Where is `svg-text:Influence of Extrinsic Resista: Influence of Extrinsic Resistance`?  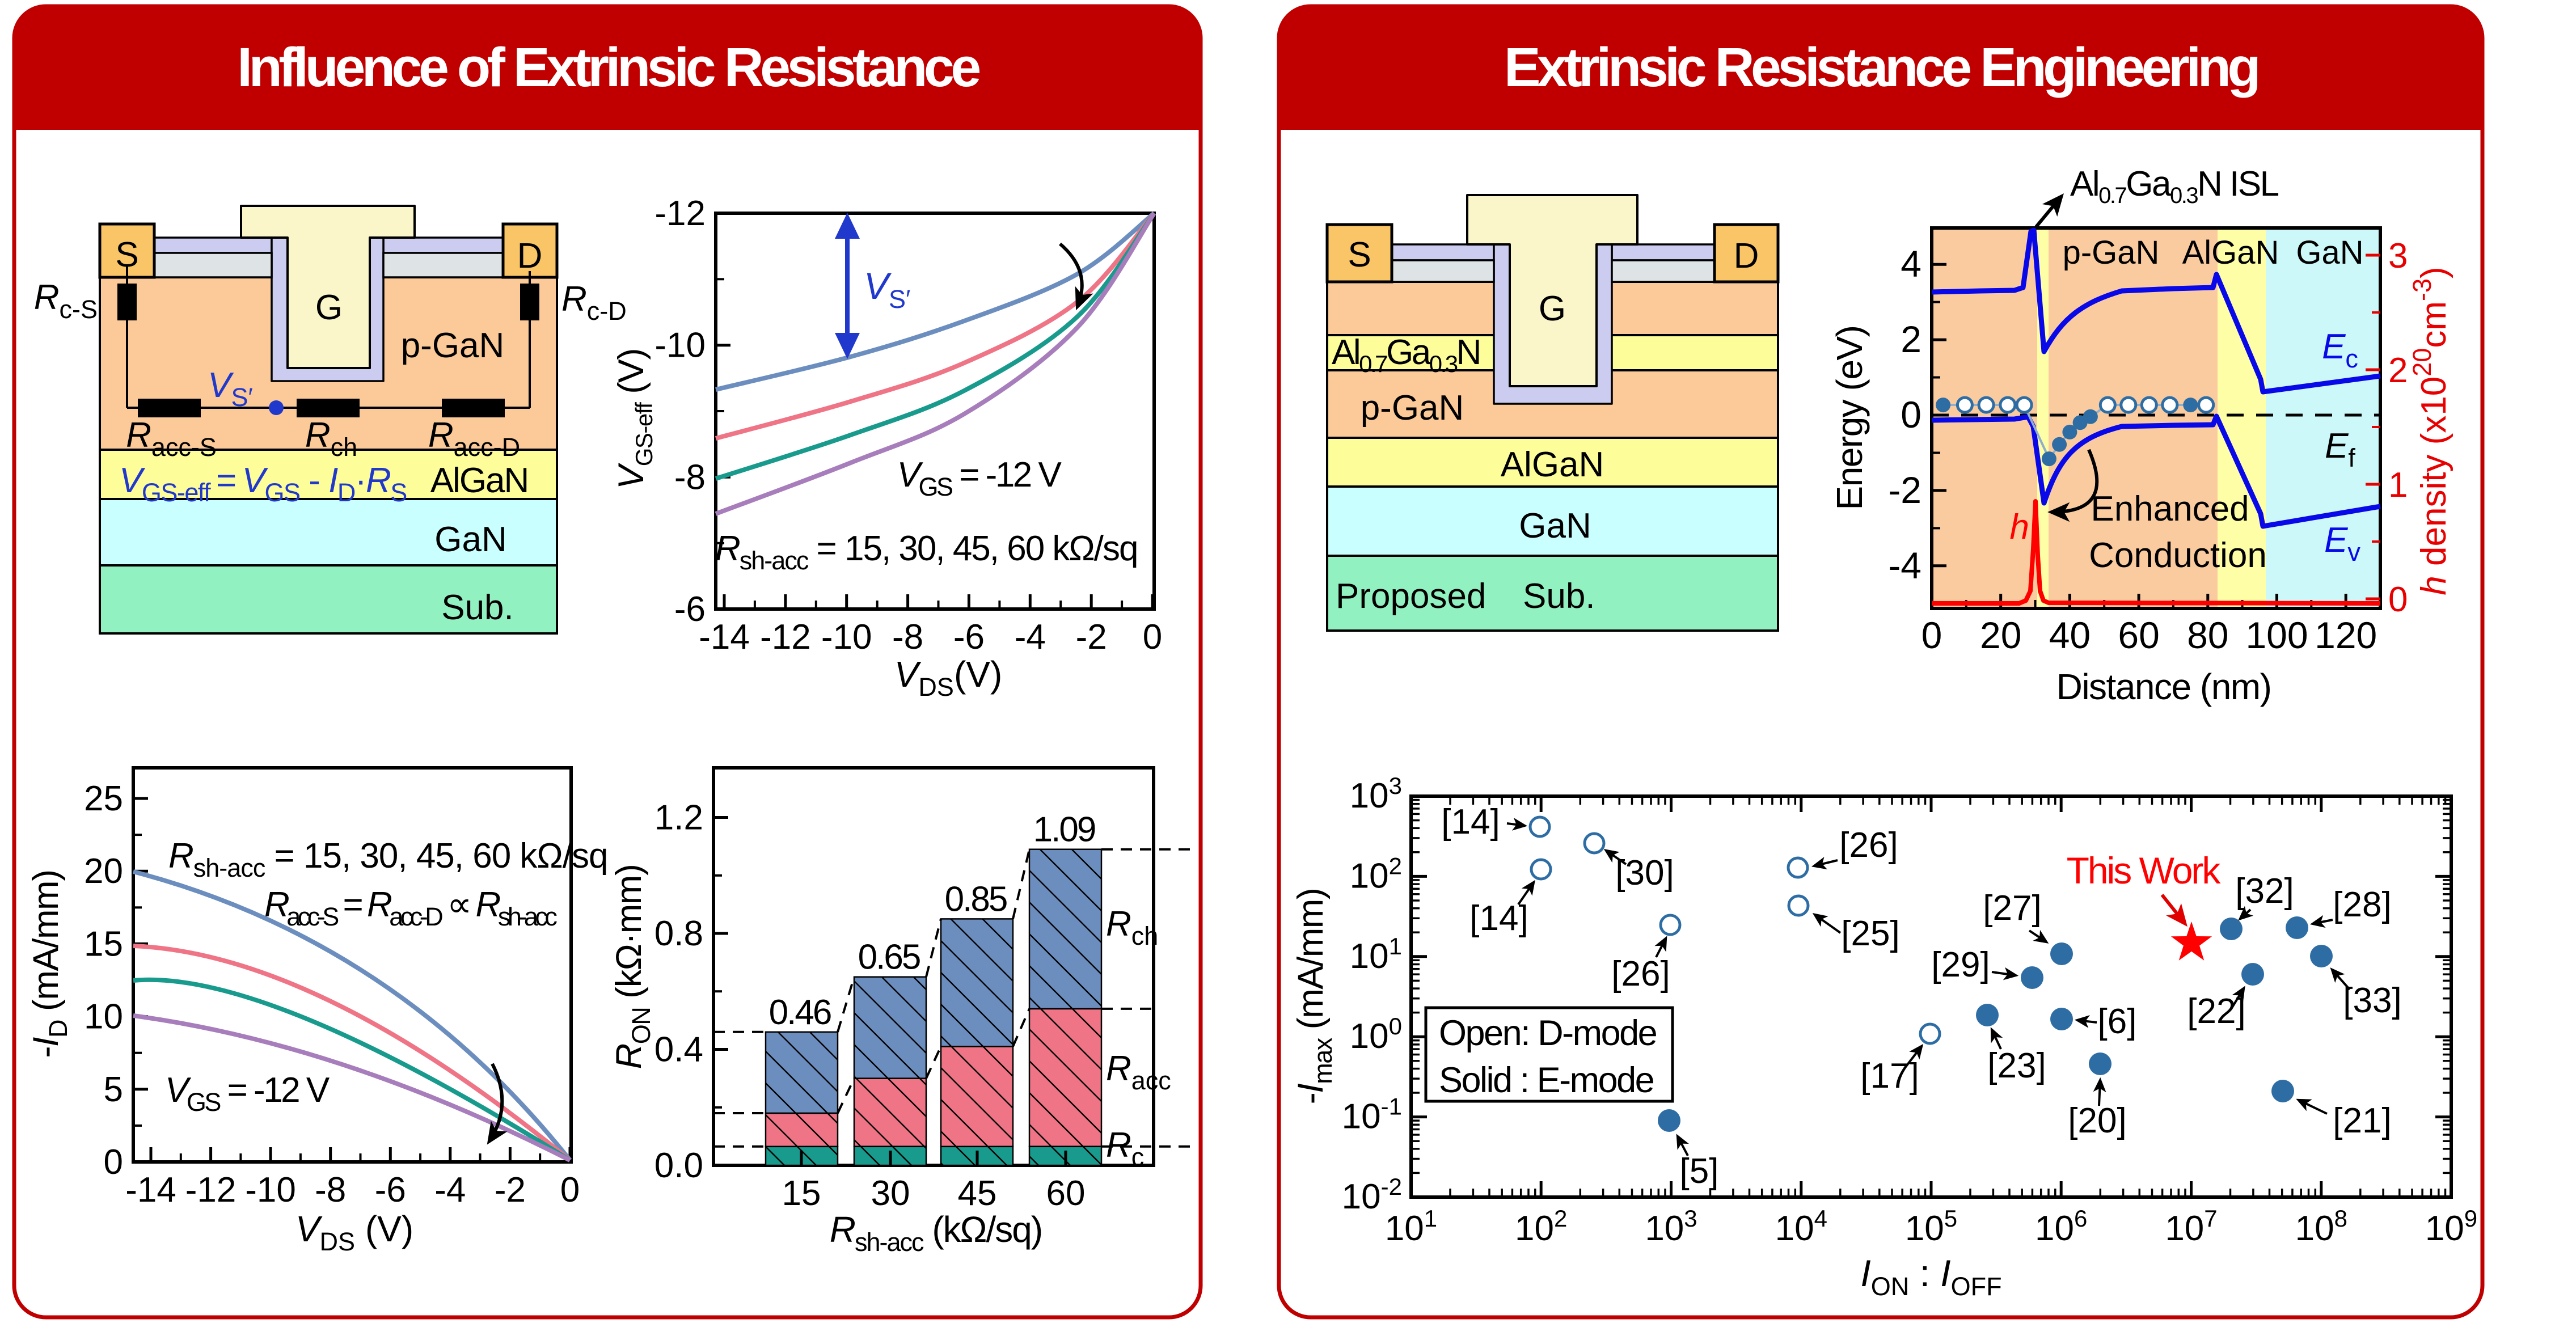
svg-text:Influence of Extrinsic Resista: Influence of Extrinsic Resistance is located at coordinates (608, 67).